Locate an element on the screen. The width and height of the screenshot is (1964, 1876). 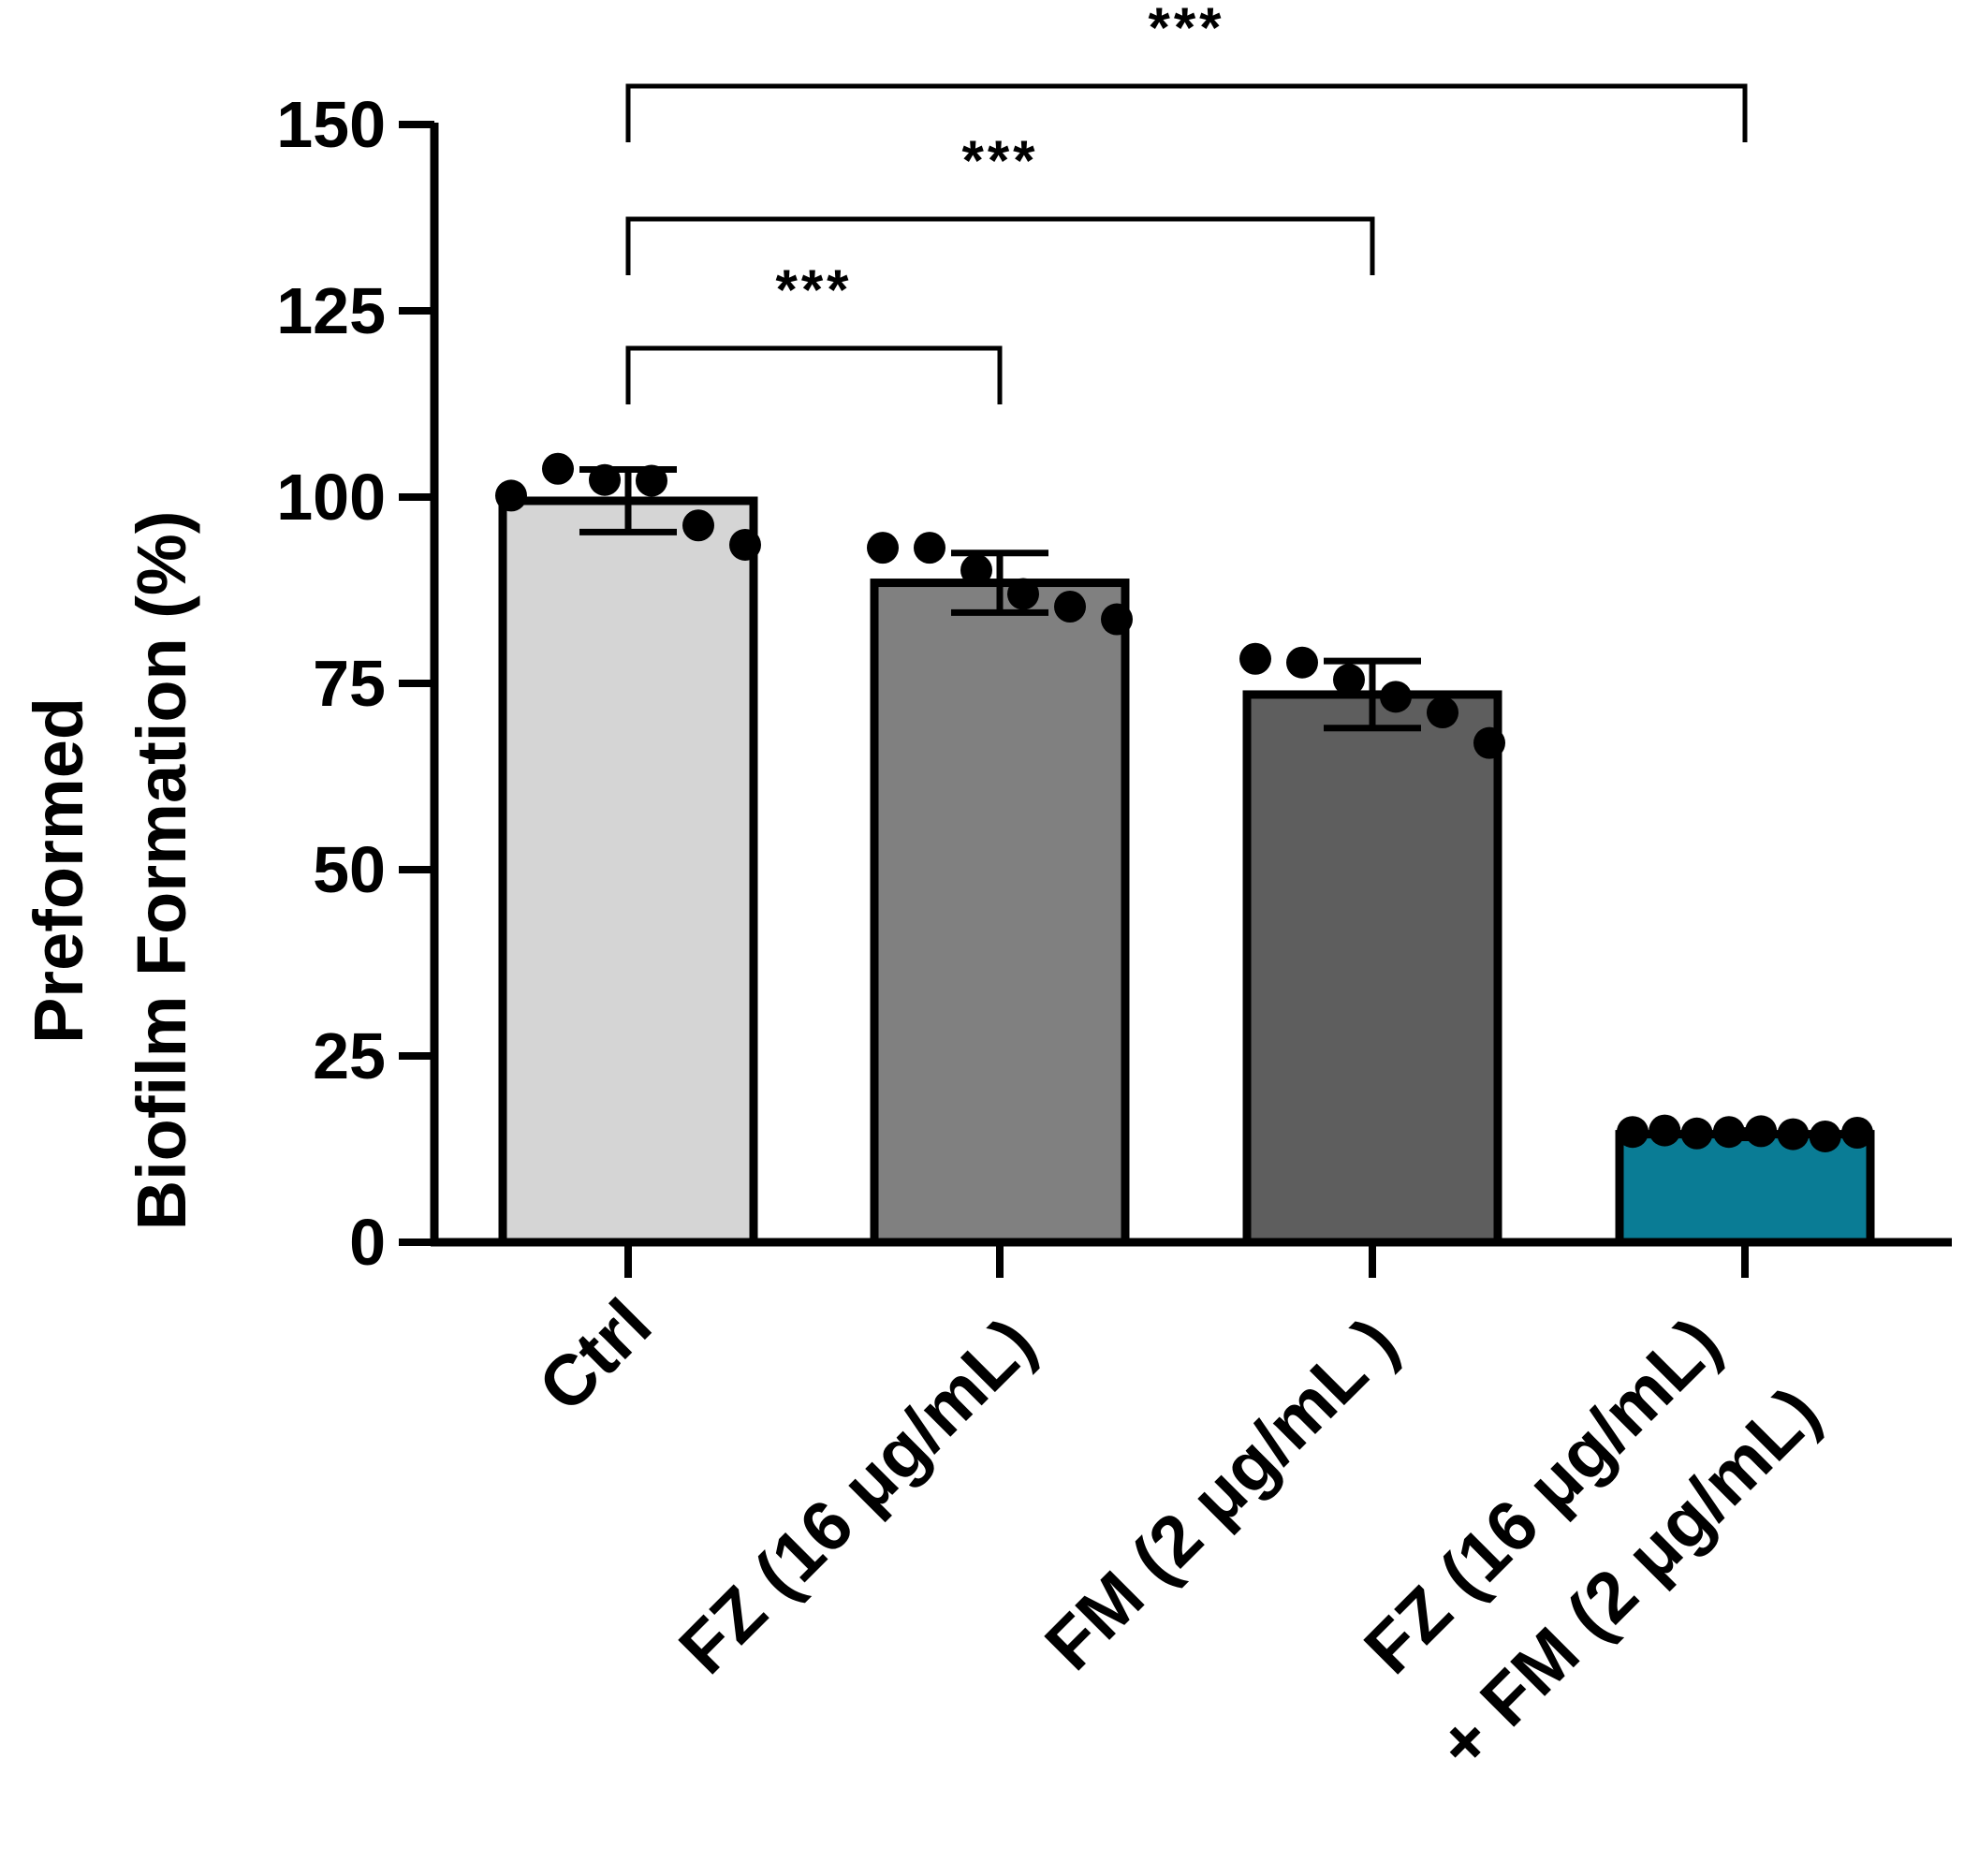
x-tick-label: Ctrl is located at coordinates (595, 1356).